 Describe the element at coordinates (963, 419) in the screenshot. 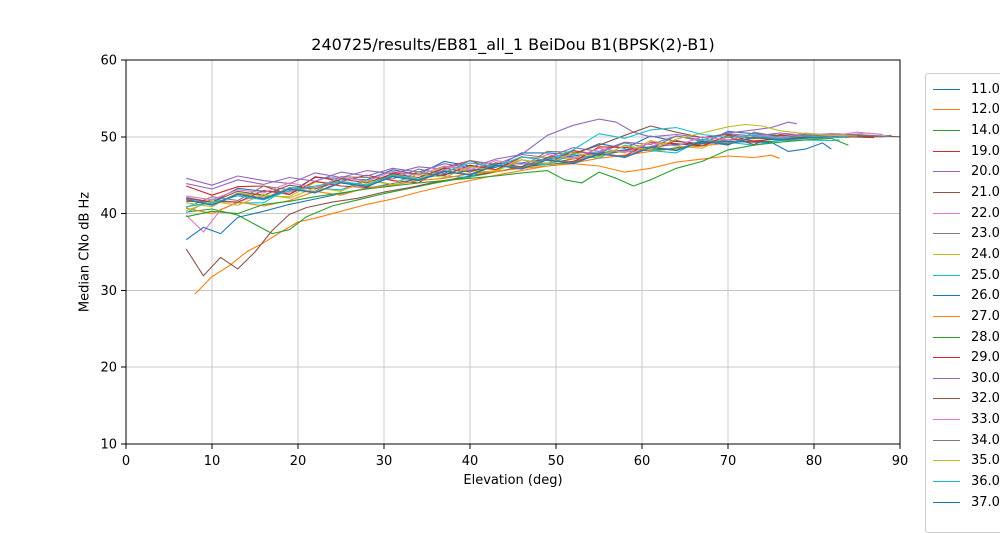

I see `legend-item: 33.0` at that location.